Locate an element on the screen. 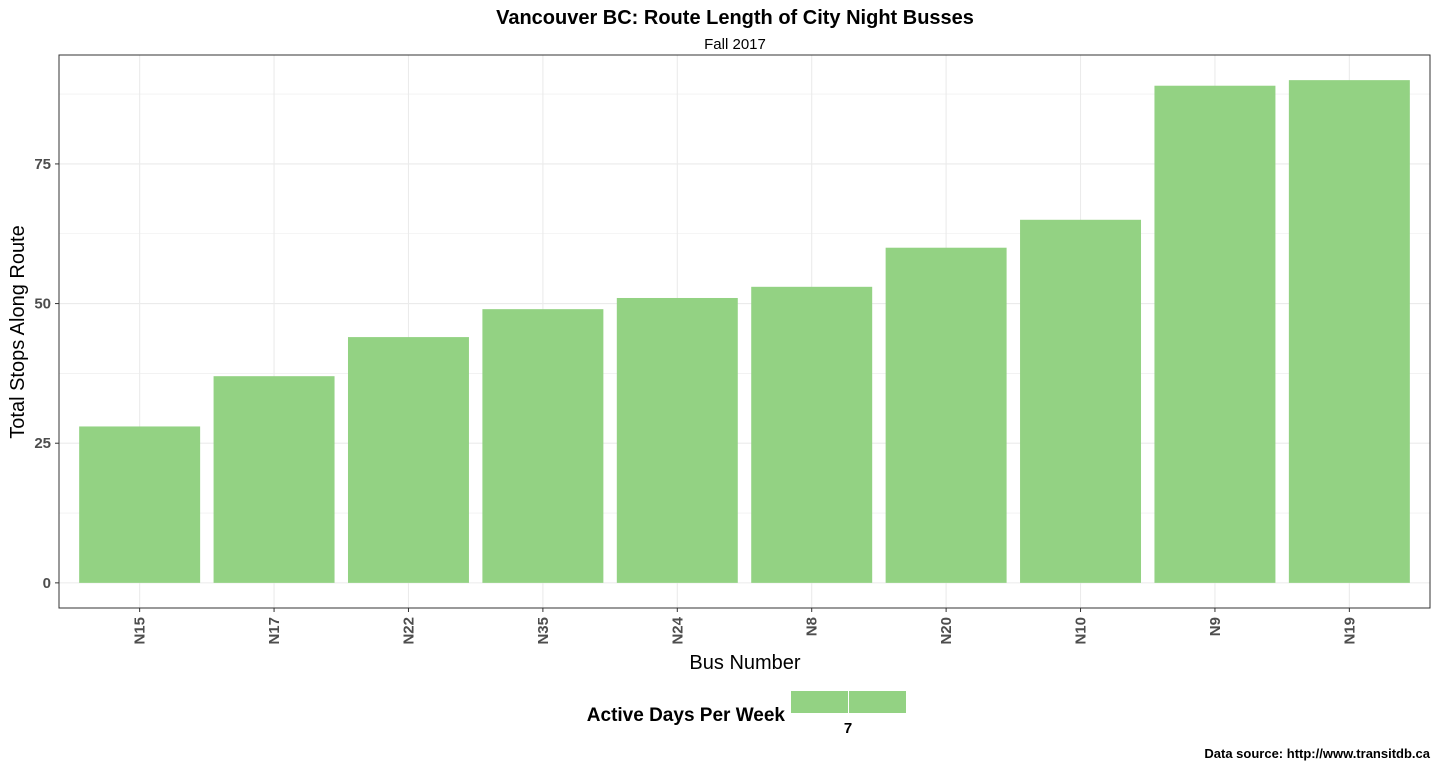 This screenshot has width=1440, height=768. bar-N9 is located at coordinates (1215, 334).